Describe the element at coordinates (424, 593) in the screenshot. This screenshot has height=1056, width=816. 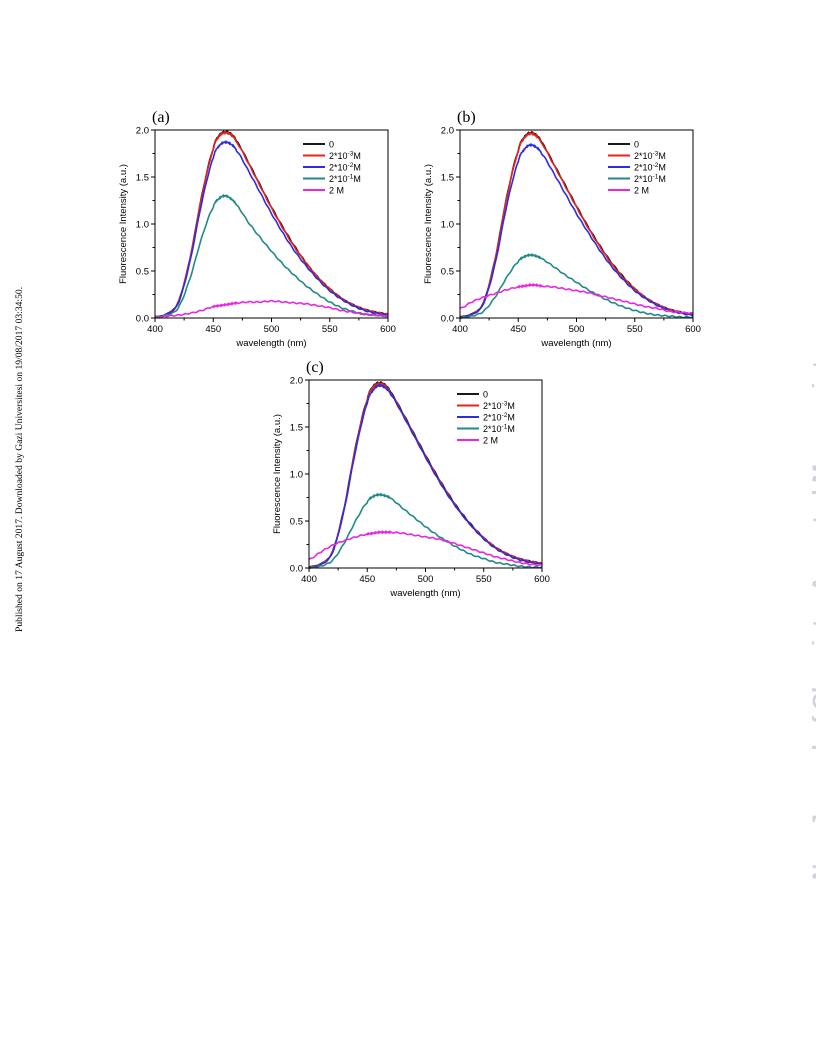
I see `x-axis-title-c: wavelength (nm)` at that location.